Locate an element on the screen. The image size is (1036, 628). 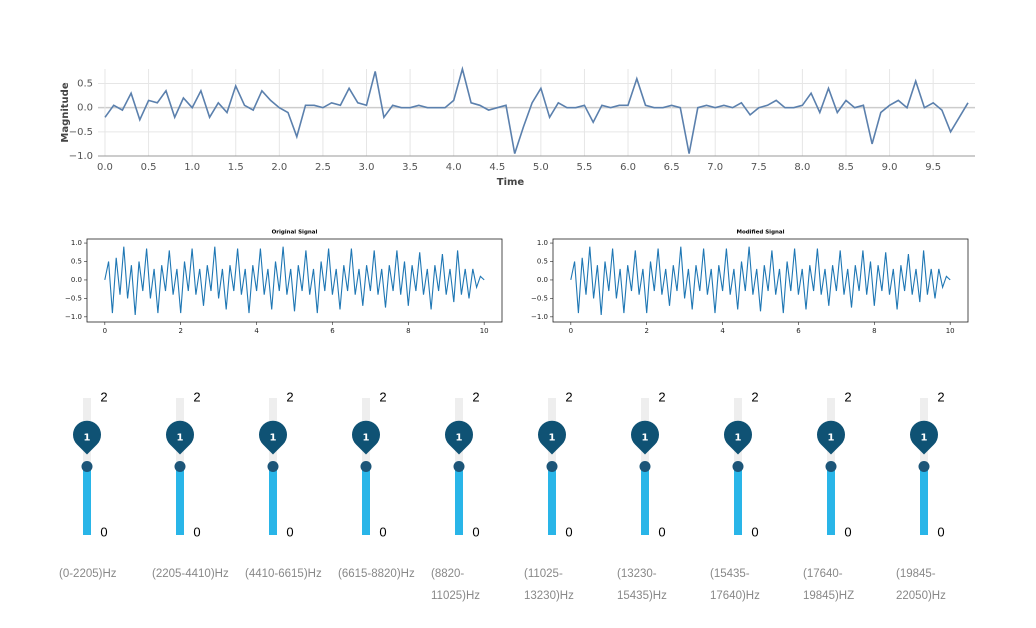
x-tick-label: 1.0 is located at coordinates (192, 167).